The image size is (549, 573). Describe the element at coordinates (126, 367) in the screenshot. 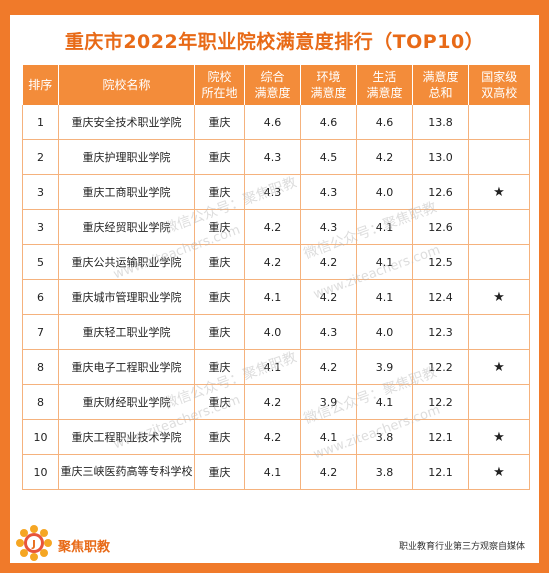

I see `cell-name: 重庆电子工程职业学院` at that location.